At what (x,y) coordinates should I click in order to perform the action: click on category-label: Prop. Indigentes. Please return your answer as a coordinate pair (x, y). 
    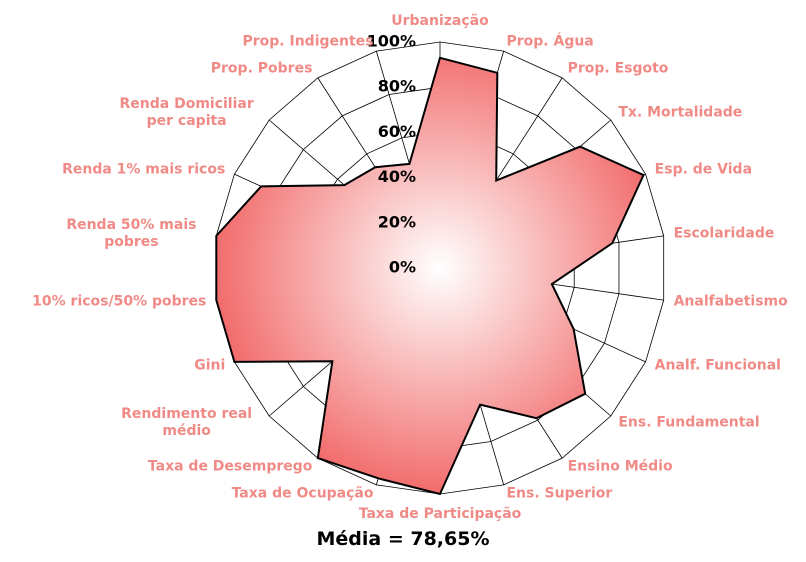
    Looking at the image, I should click on (308, 41).